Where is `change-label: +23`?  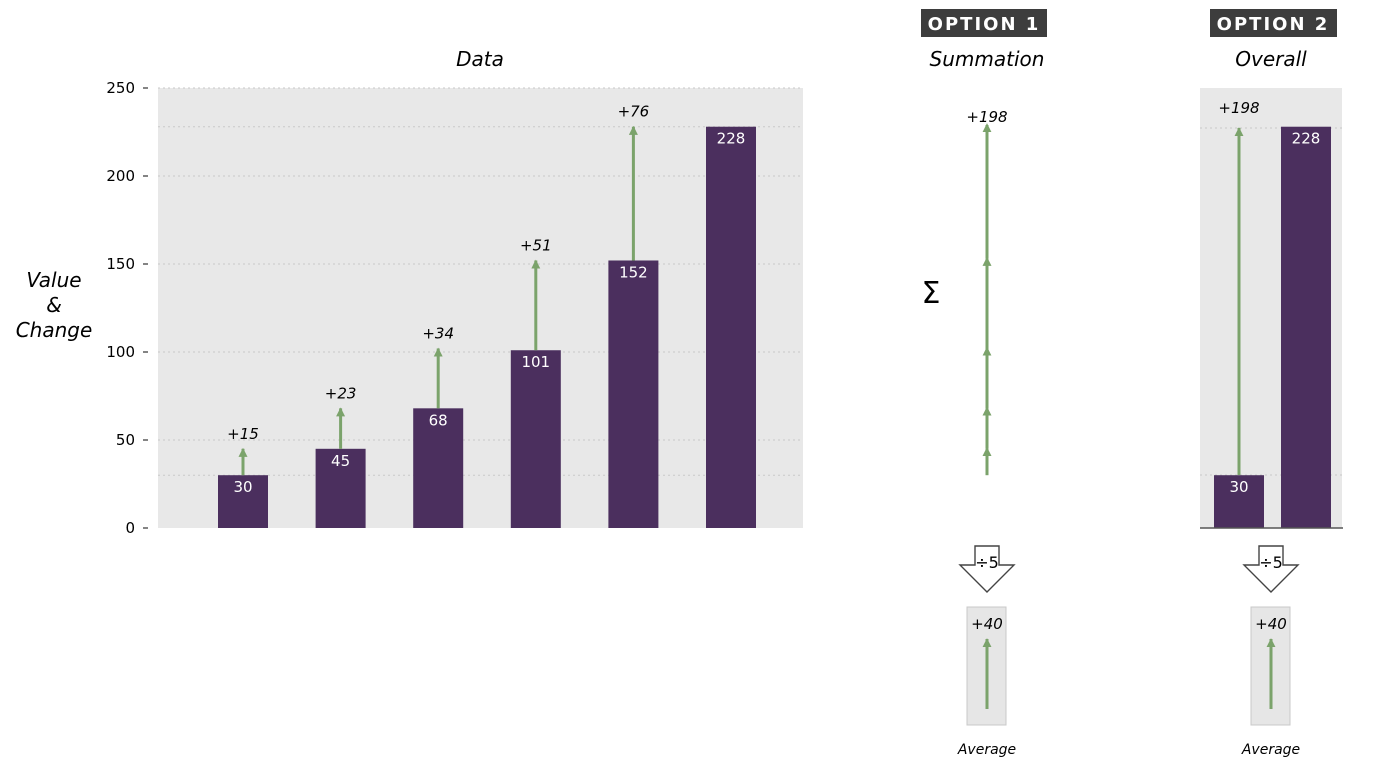 change-label: +23 is located at coordinates (341, 393).